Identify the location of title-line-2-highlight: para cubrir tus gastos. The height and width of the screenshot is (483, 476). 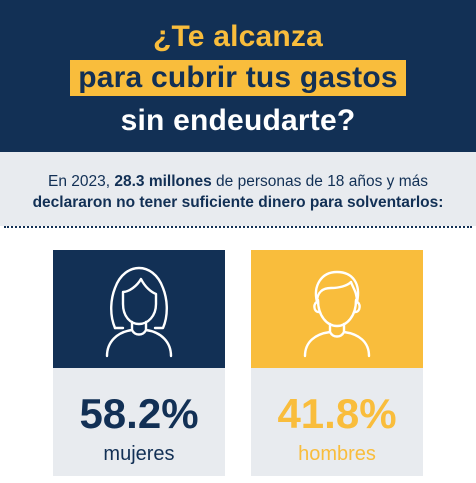
(238, 78).